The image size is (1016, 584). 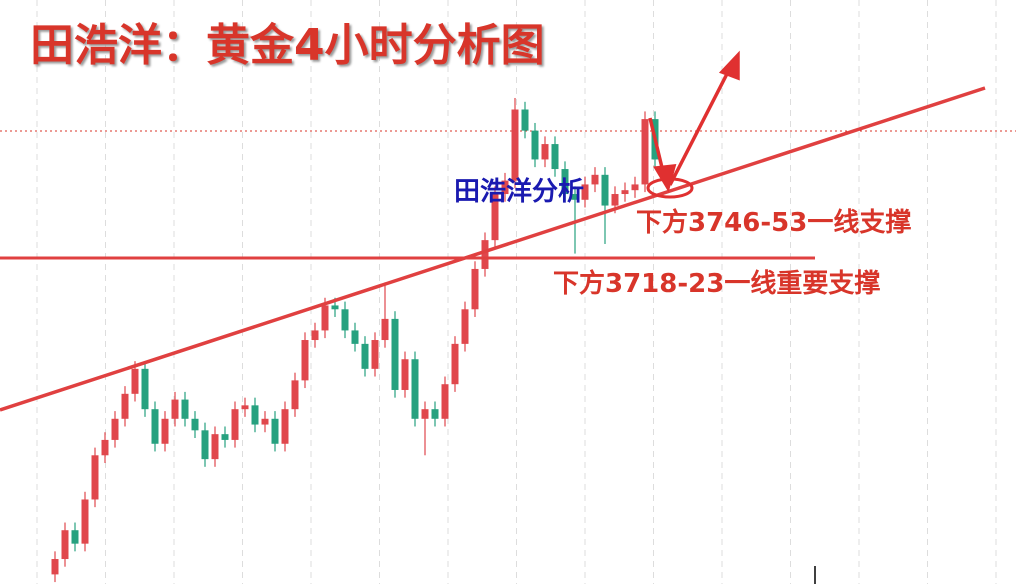 I want to click on annotation: 下方3746-53一线支撑, so click(x=773, y=222).